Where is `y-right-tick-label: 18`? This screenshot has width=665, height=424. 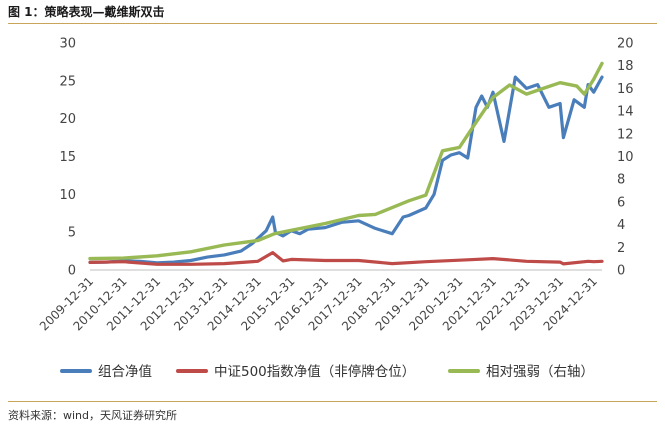 y-right-tick-label: 18 is located at coordinates (625, 66).